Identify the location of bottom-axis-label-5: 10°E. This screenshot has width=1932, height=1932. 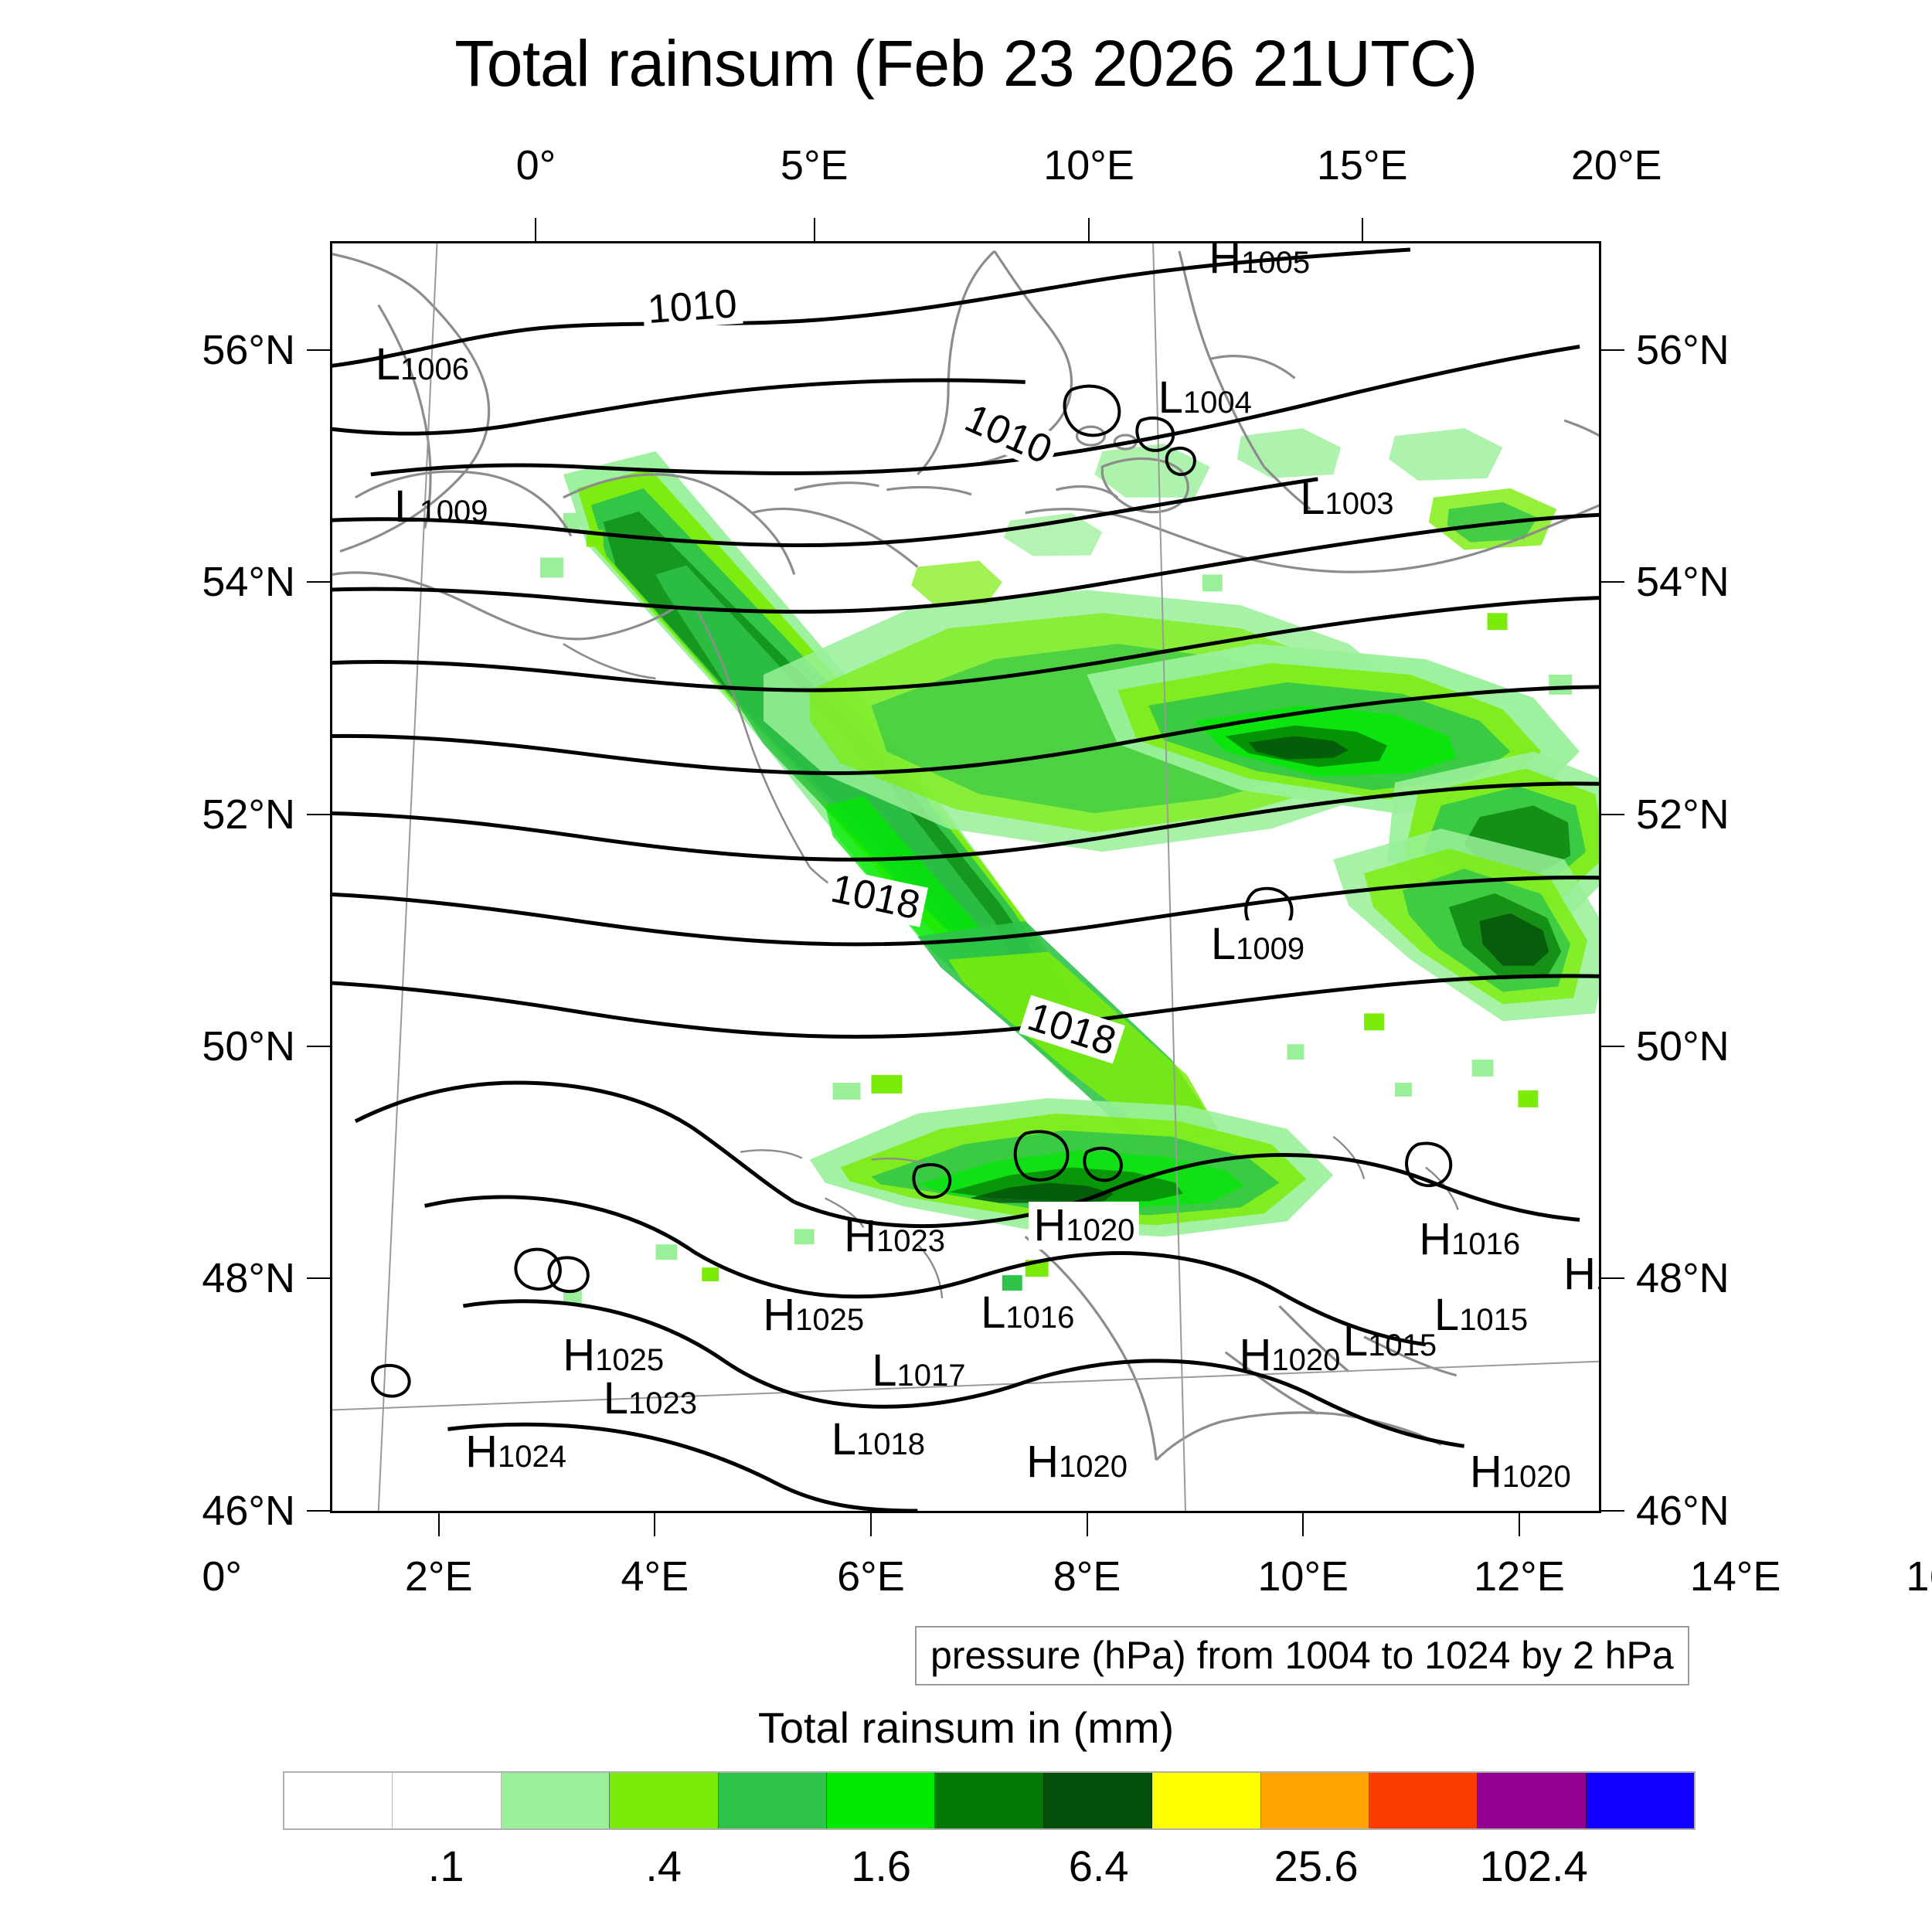
(1303, 1576).